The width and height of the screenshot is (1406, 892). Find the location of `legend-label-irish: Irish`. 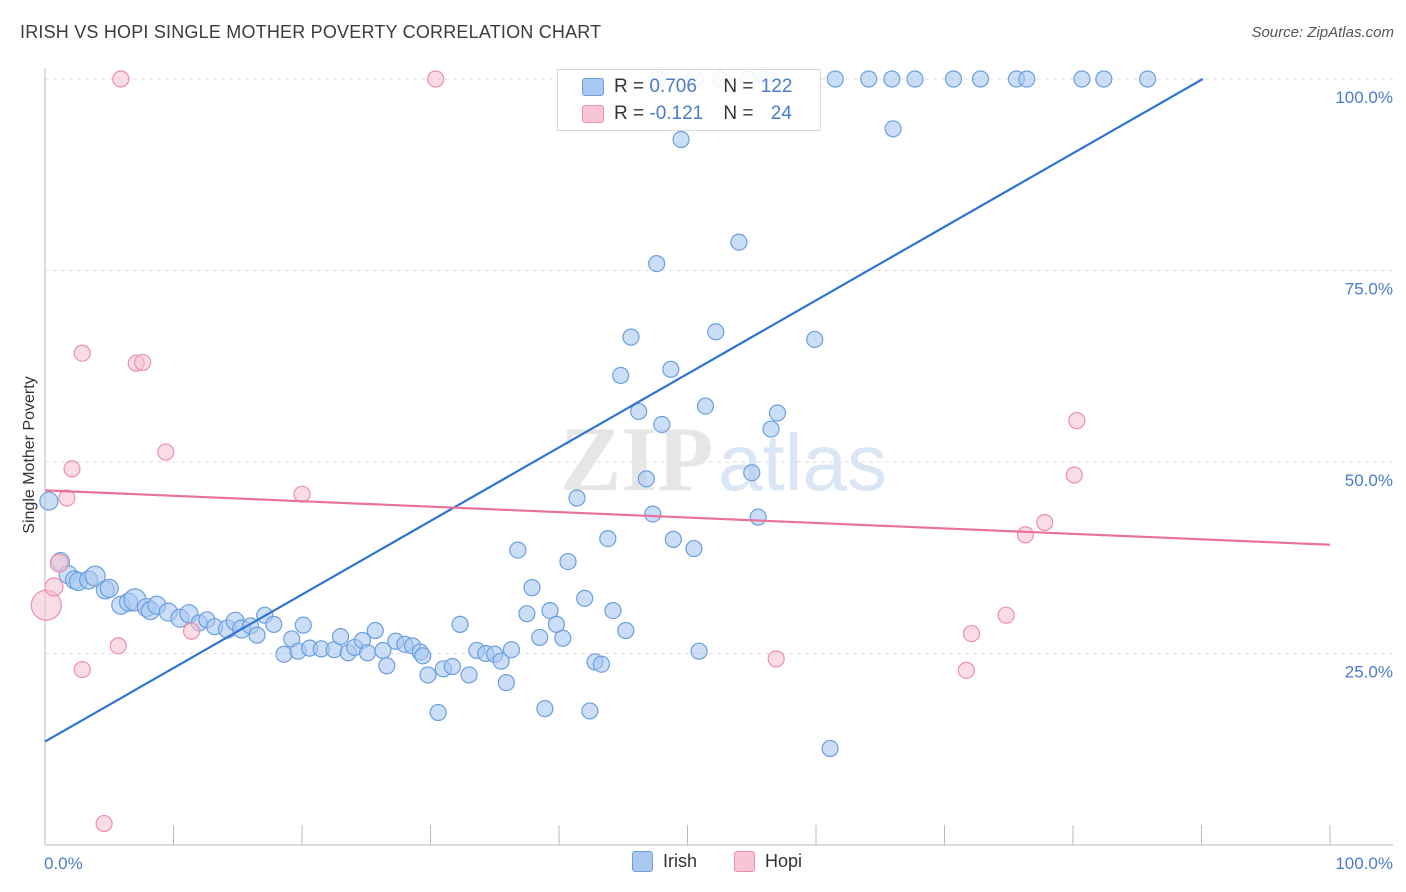

legend-label-irish: Irish is located at coordinates (680, 861).